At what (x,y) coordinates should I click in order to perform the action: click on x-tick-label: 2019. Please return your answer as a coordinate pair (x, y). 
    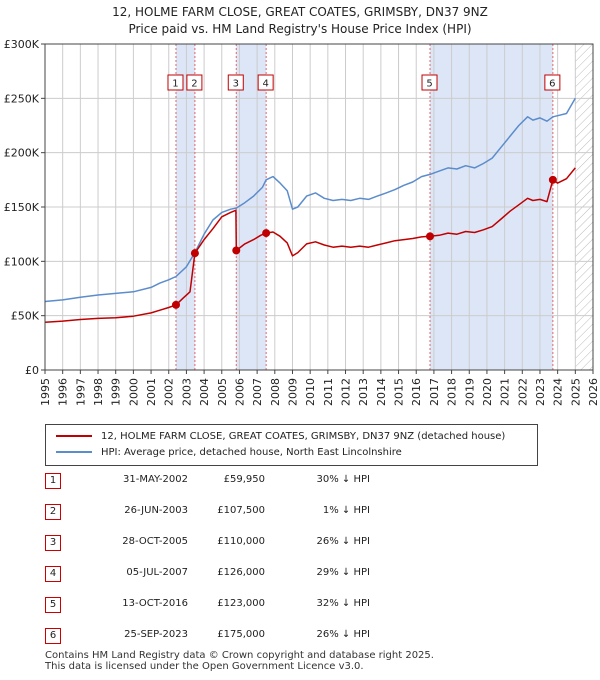
    Looking at the image, I should click on (469, 392).